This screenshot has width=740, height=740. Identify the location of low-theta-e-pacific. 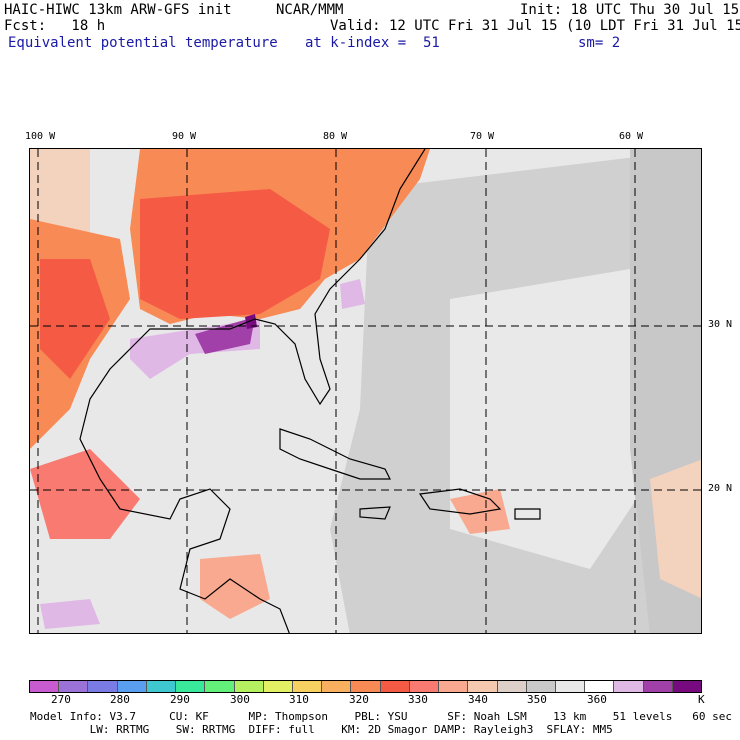
(70, 614).